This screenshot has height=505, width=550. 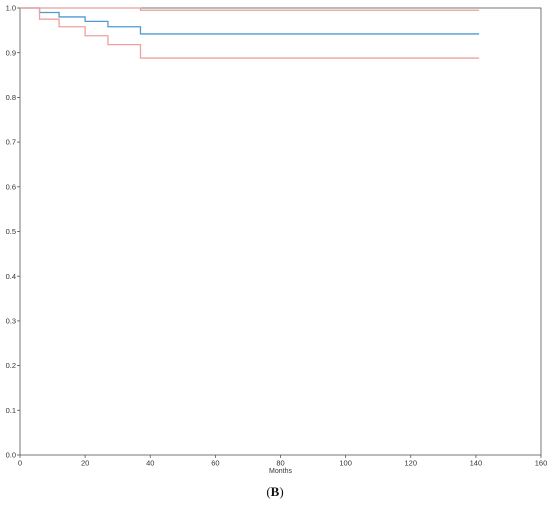 What do you see at coordinates (215, 463) in the screenshot?
I see `x-tick-label: 60` at bounding box center [215, 463].